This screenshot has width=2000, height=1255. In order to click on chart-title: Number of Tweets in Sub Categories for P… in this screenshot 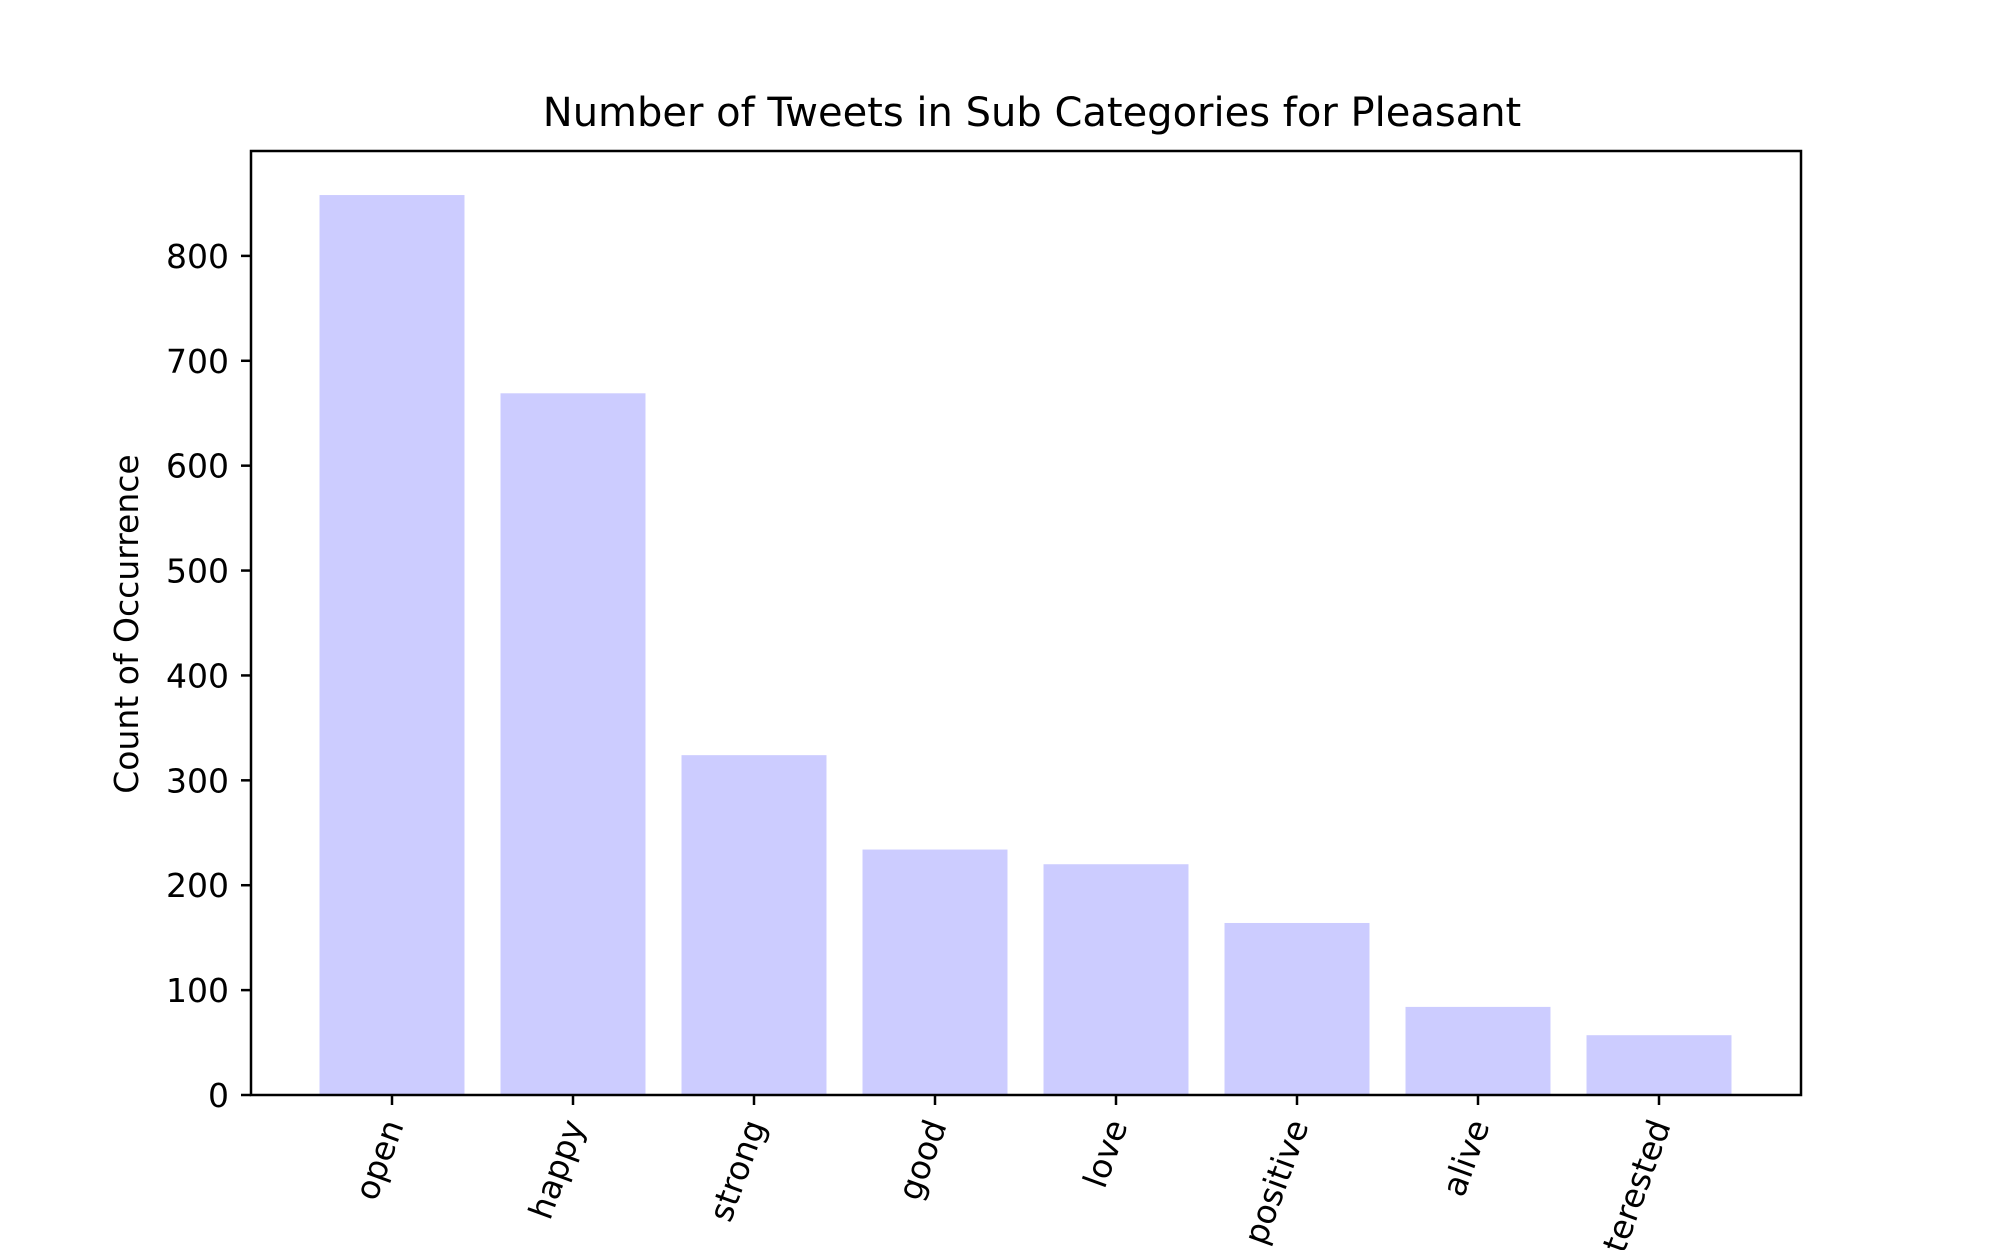, I will do `click(1032, 113)`.